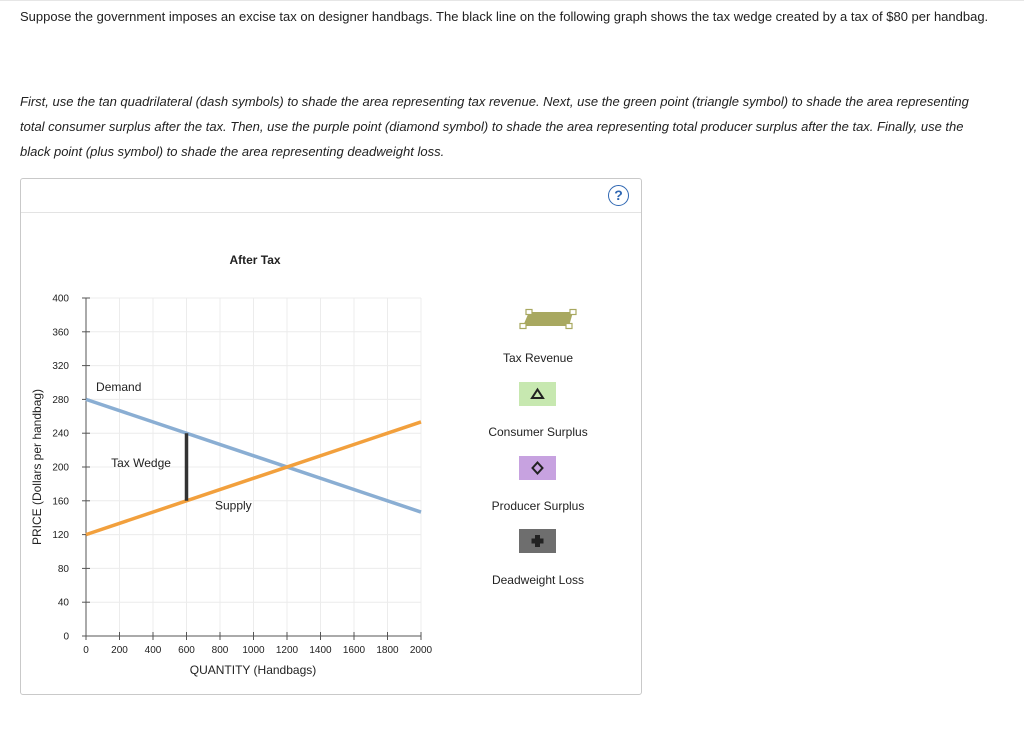 This screenshot has width=1024, height=731. I want to click on x-tick-label: 1000, so click(253, 650).